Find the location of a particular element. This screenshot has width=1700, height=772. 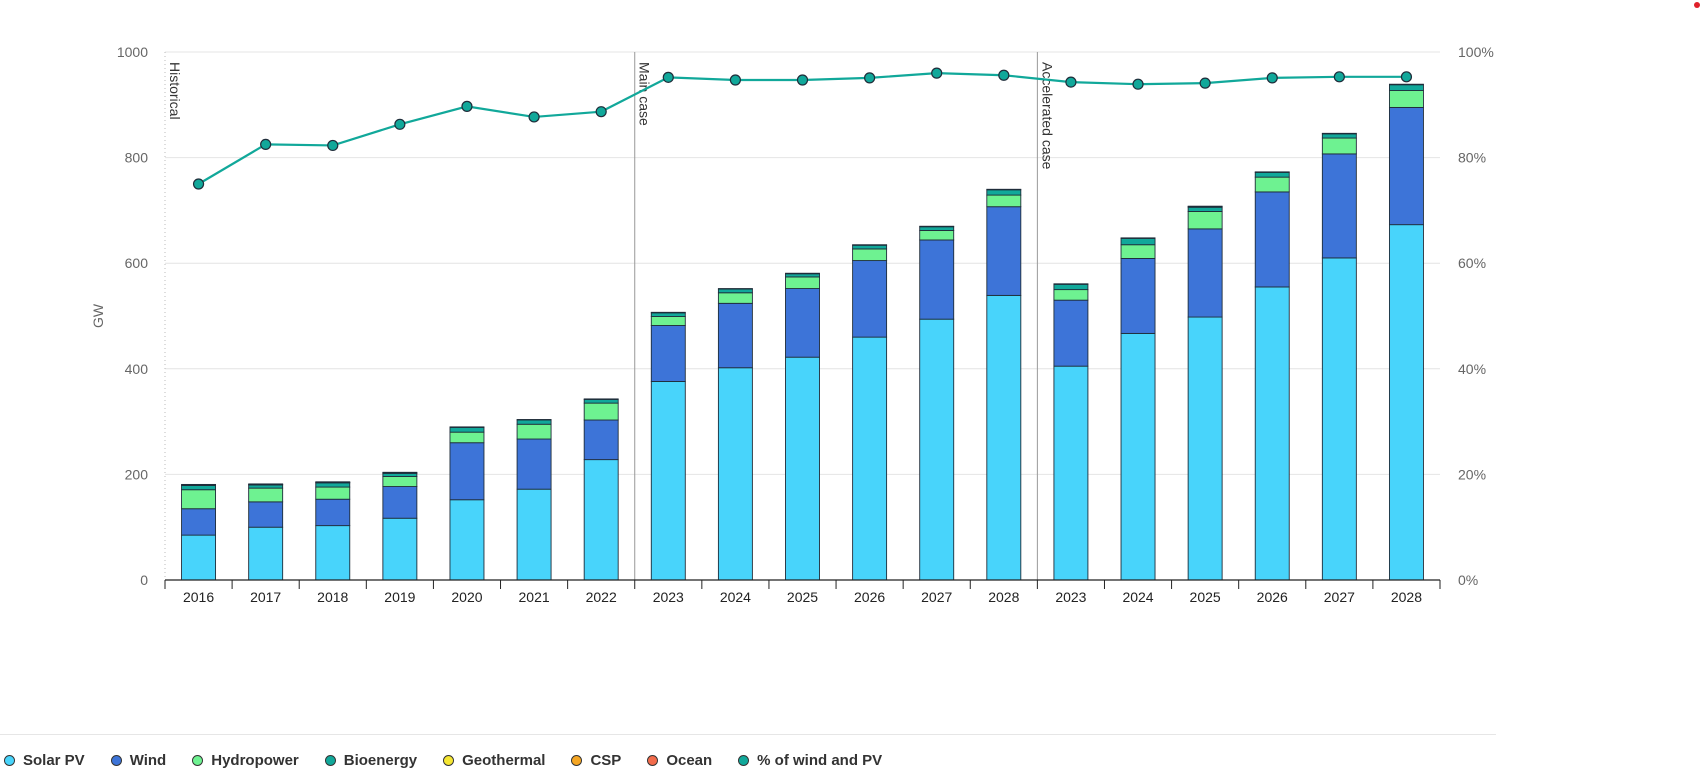

legend-item-share-wind-pv: % of wind and PV is located at coordinates (810, 760).